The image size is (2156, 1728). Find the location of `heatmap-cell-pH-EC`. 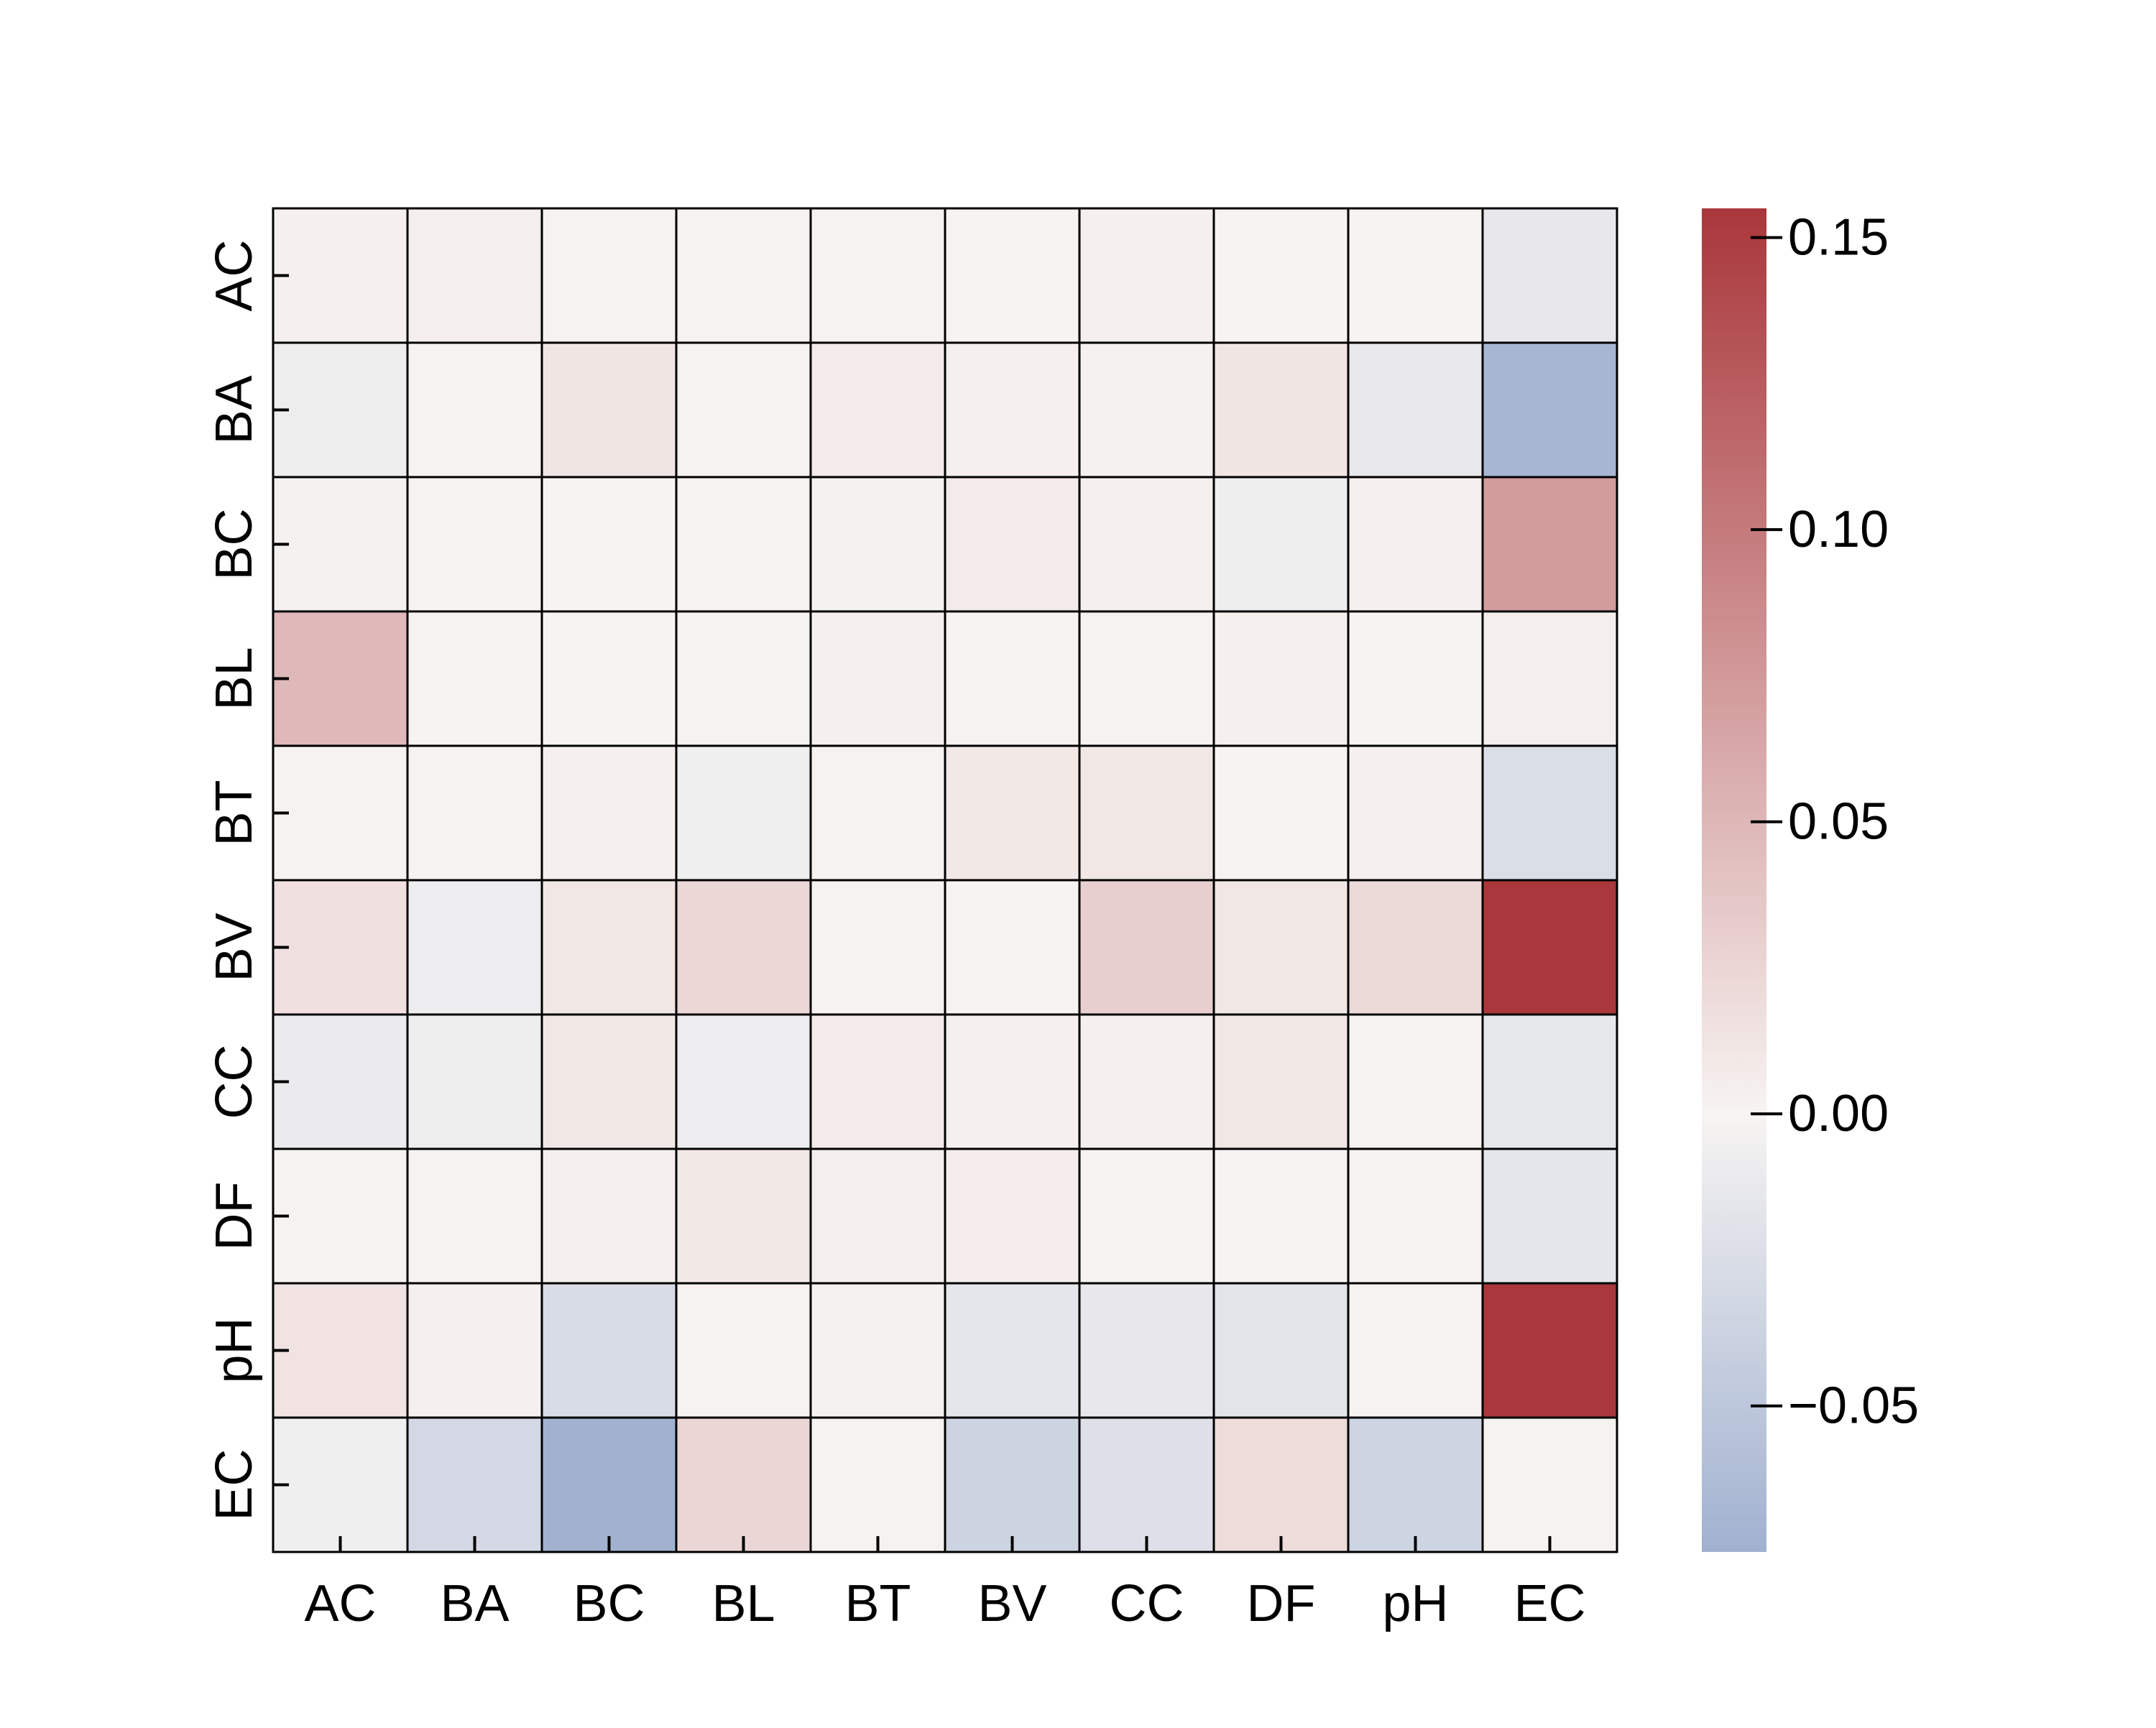

heatmap-cell-pH-EC is located at coordinates (1550, 1350).